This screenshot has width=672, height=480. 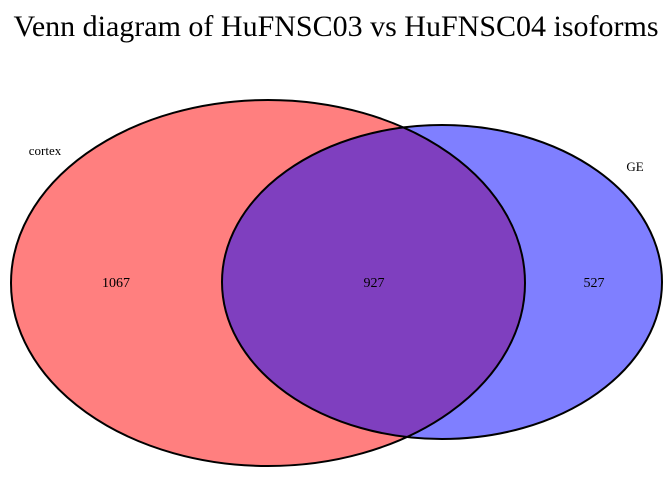 I want to click on cortex-only-count: 1067, so click(x=116, y=283).